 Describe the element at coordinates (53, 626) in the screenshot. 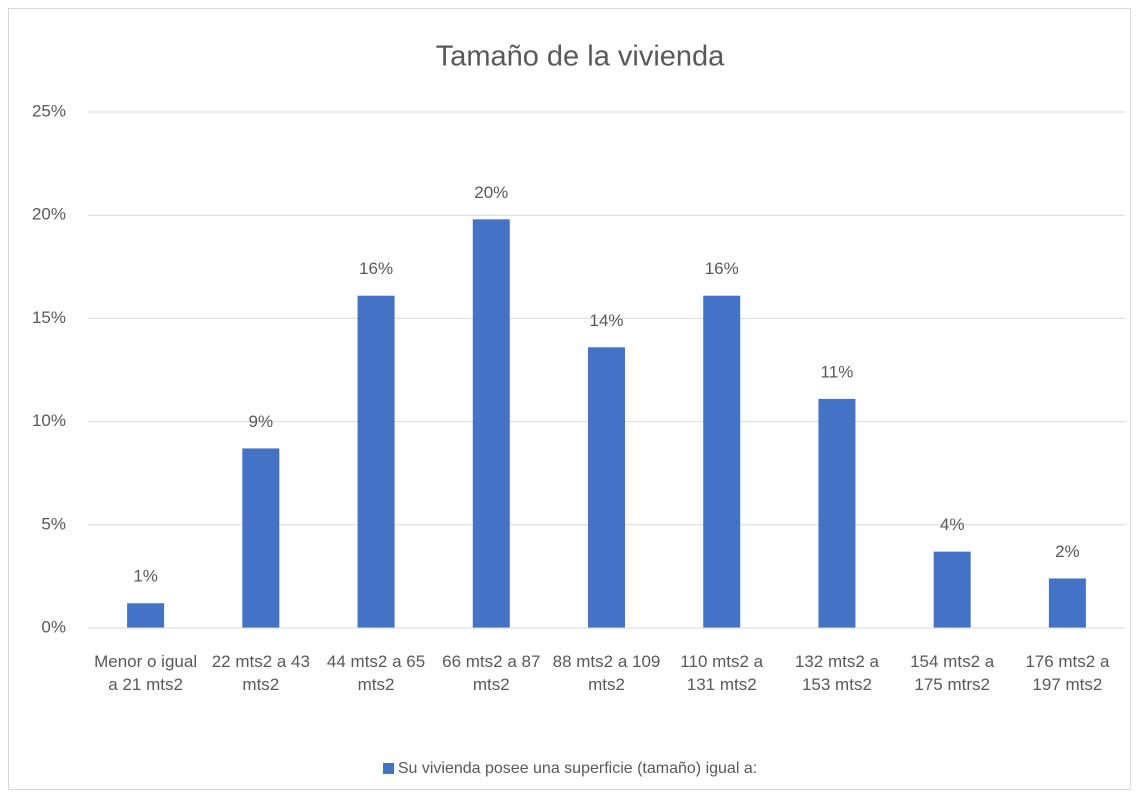

I see `y-tick-label: 0%` at that location.